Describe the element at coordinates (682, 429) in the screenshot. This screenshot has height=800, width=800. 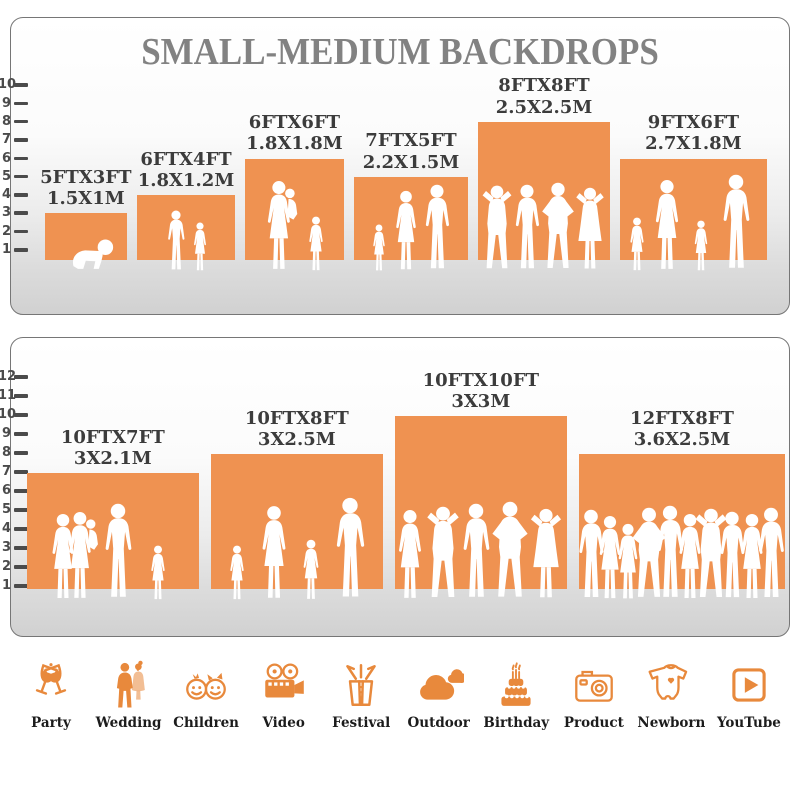
I see `backdrop-size-label: 12FTX8FT 3.6X2.5M` at that location.